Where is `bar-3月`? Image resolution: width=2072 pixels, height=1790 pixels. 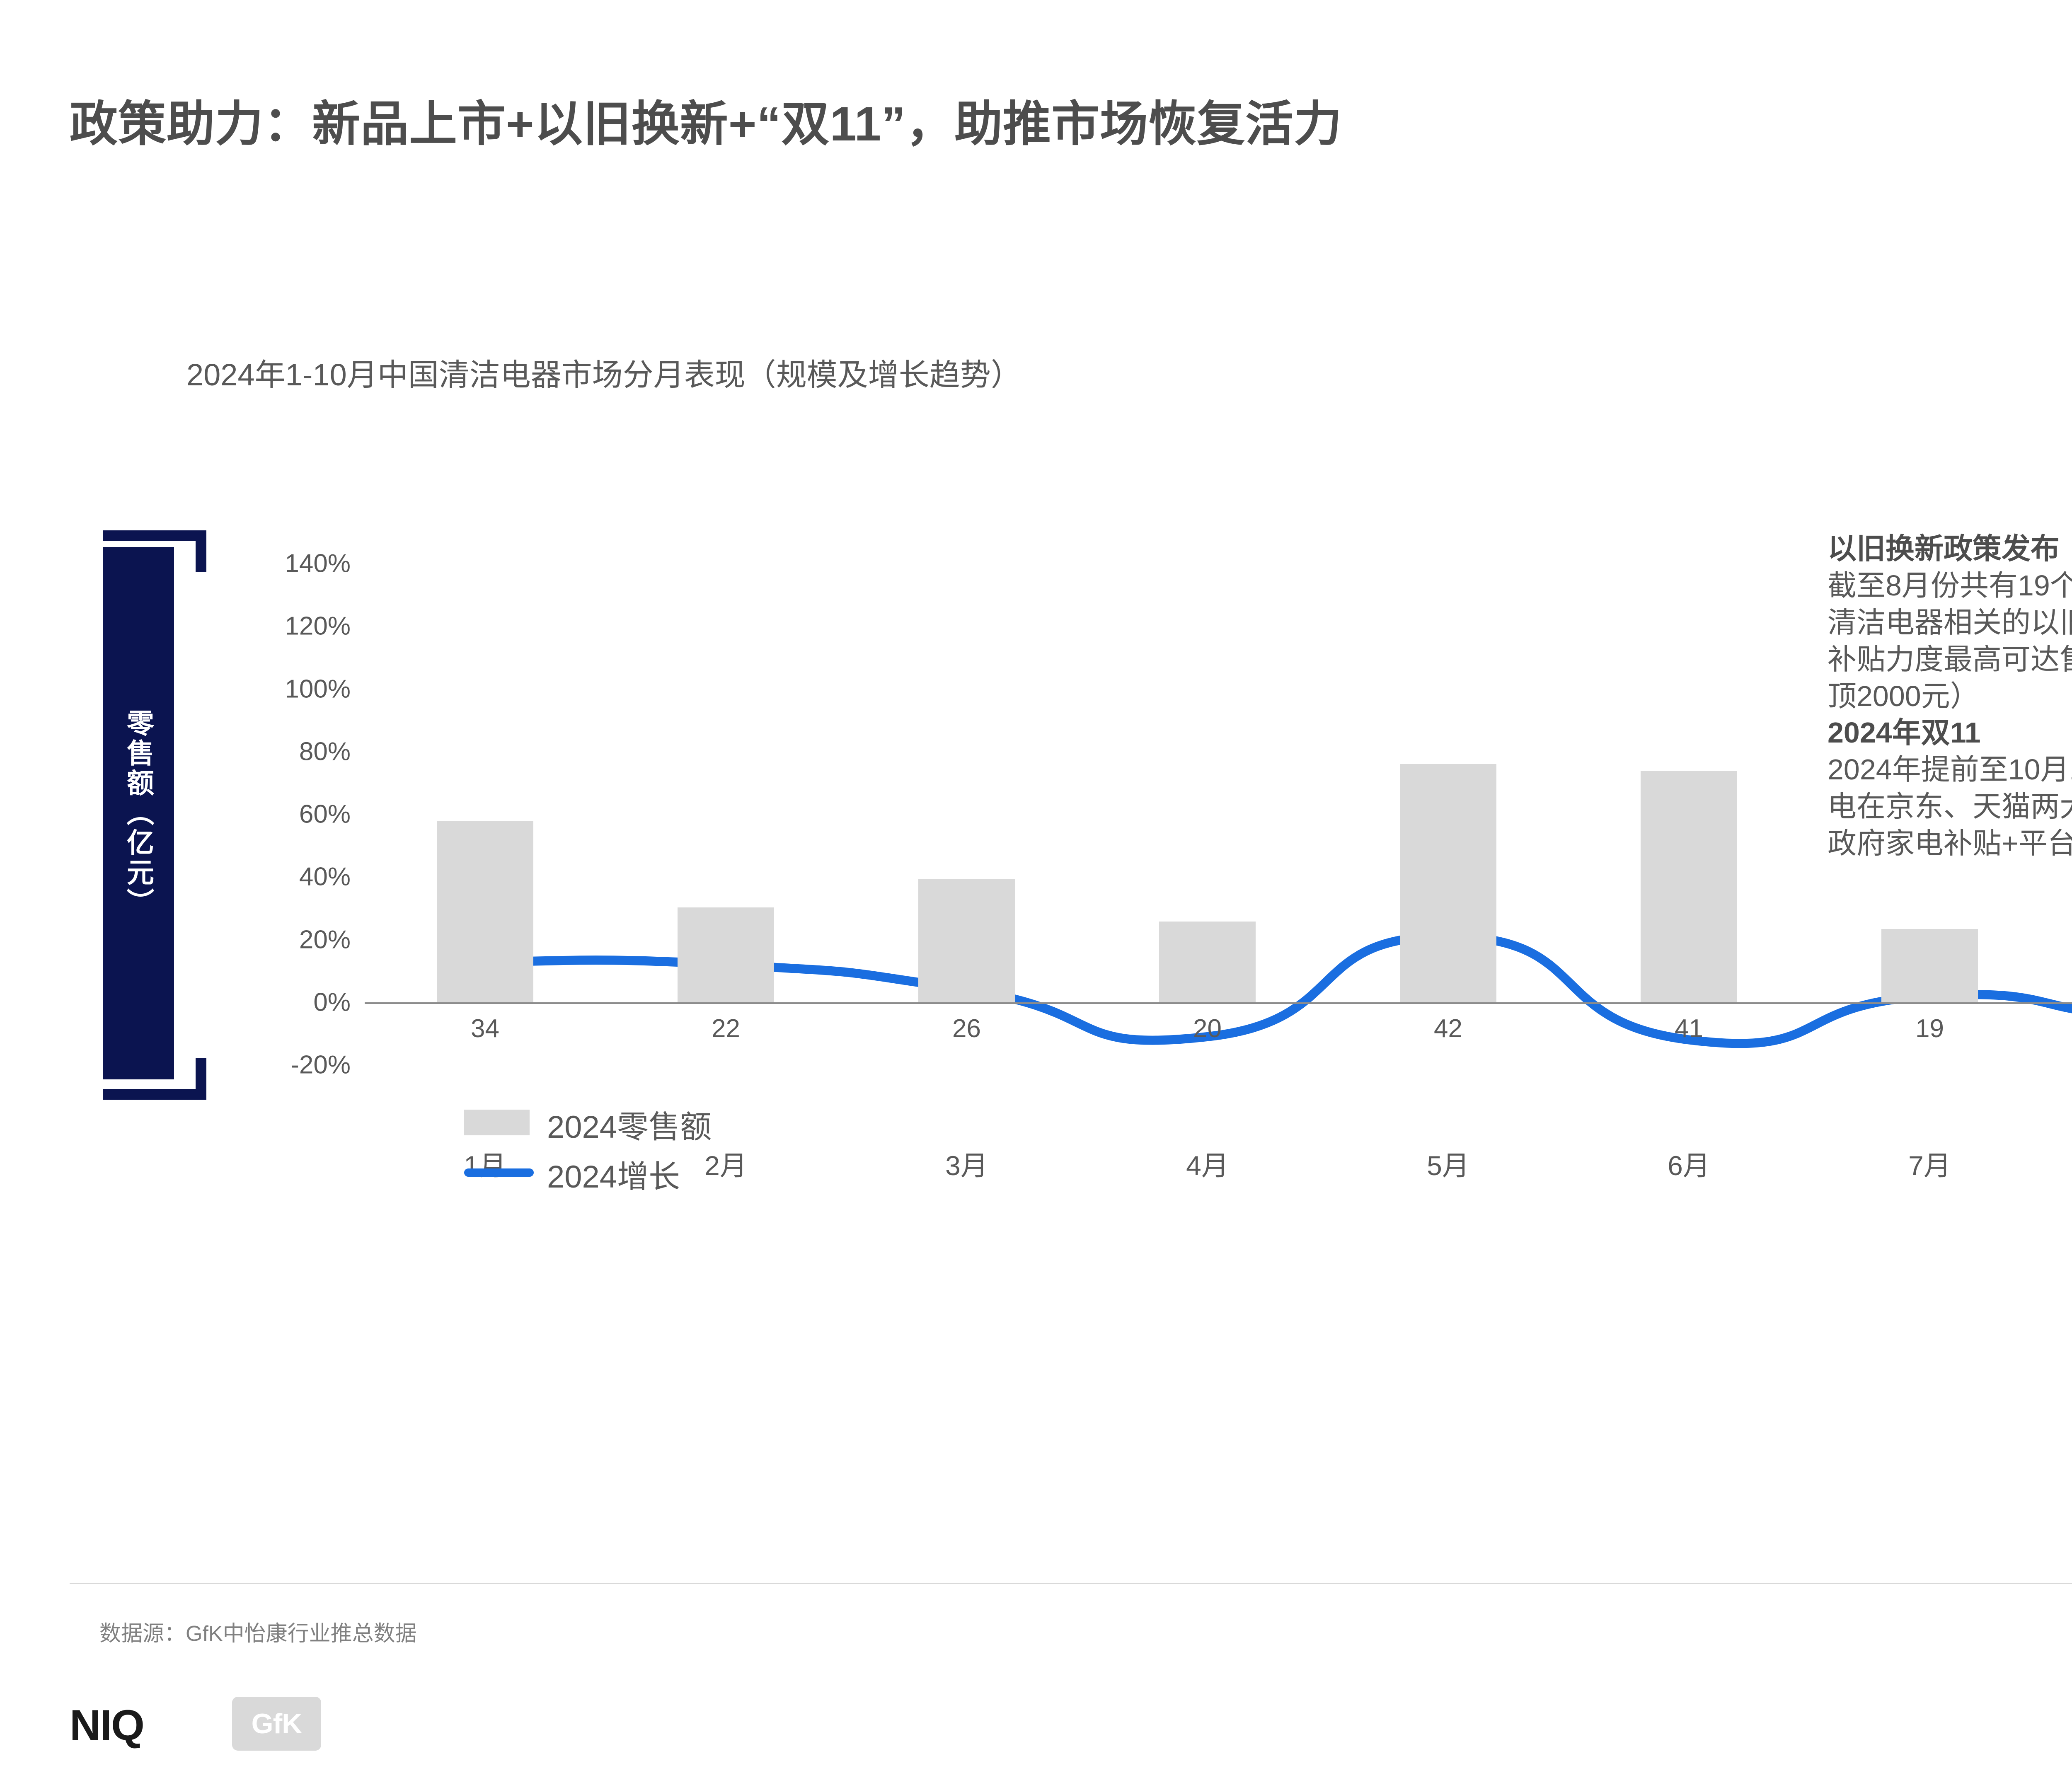
bar-3月 is located at coordinates (966, 940).